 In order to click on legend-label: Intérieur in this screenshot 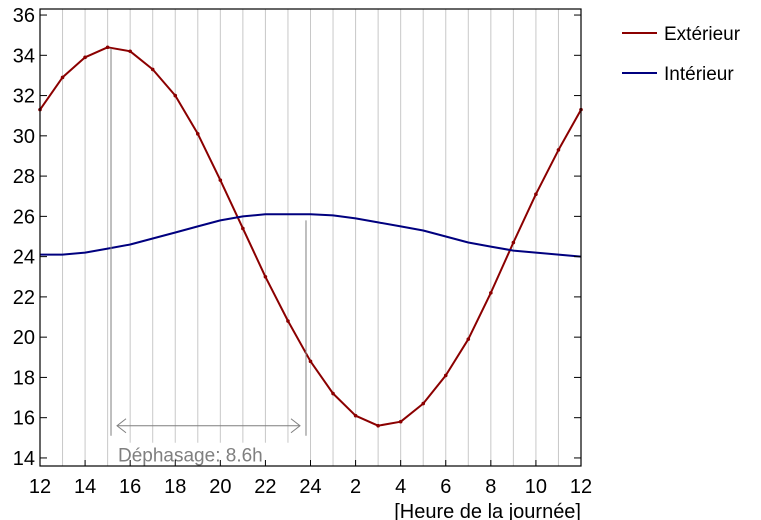, I will do `click(699, 74)`.